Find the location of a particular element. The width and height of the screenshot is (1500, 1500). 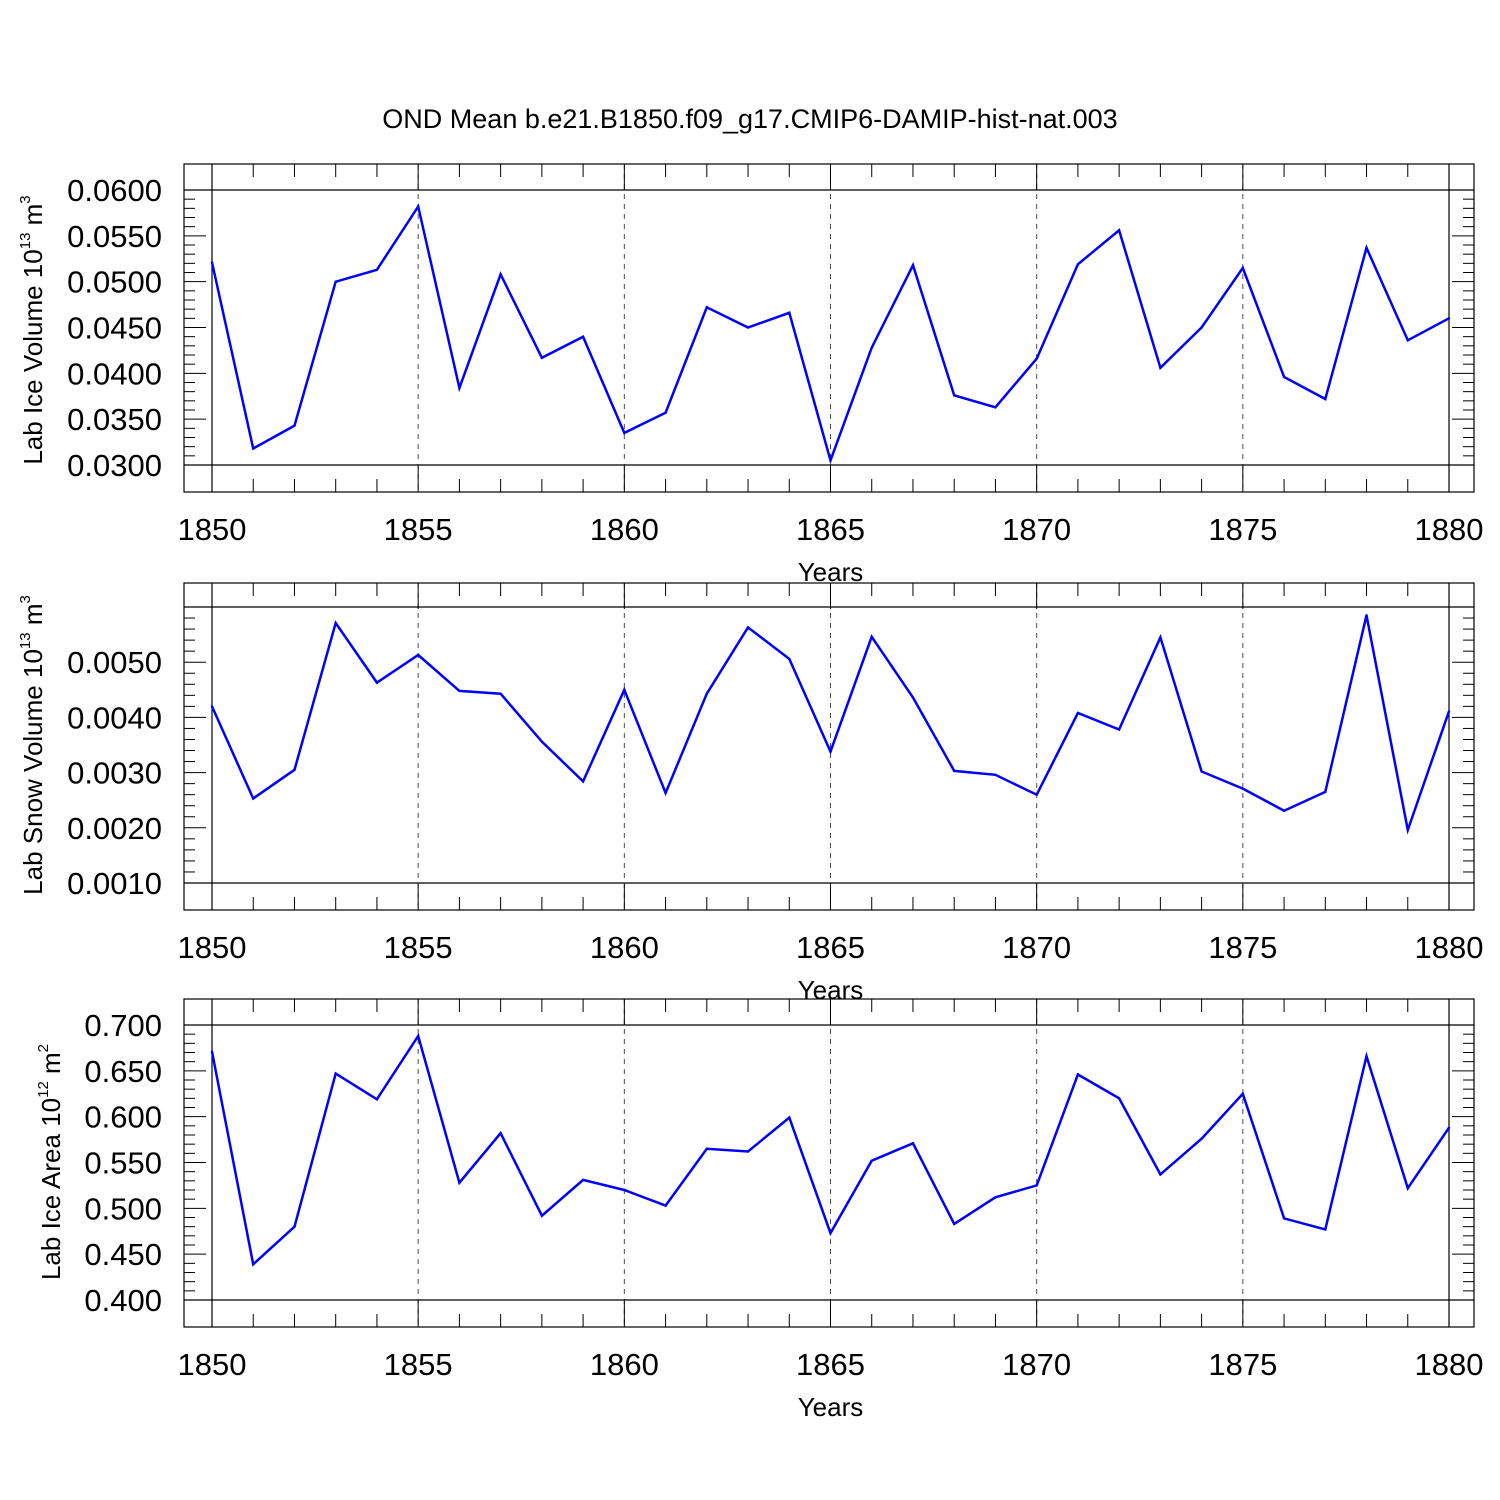

y-tick-label: 0.400 is located at coordinates (123, 1300).